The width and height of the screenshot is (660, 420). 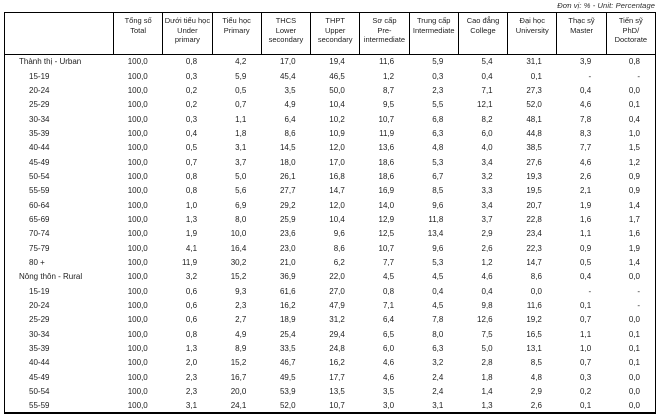 I want to click on value-cell: 4,5, so click(x=438, y=306).